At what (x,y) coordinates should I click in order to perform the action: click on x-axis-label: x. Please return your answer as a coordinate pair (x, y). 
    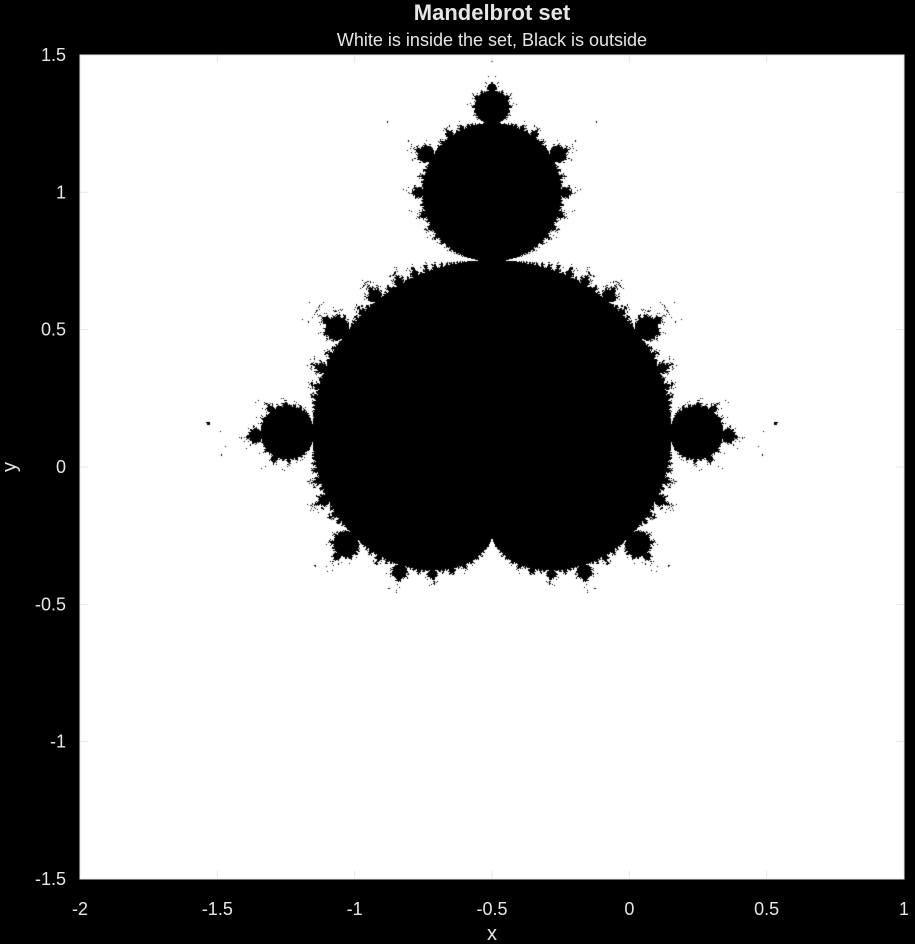
    Looking at the image, I should click on (492, 933).